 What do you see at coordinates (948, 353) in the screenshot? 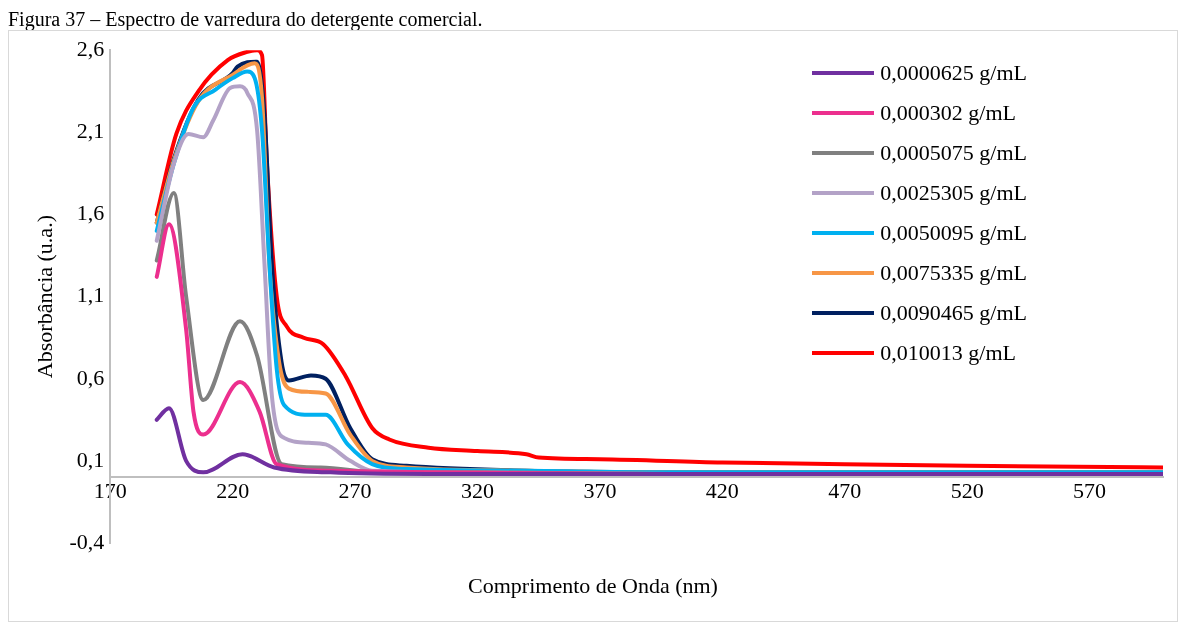
I see `legend-label: 0,010013 g/mL` at bounding box center [948, 353].